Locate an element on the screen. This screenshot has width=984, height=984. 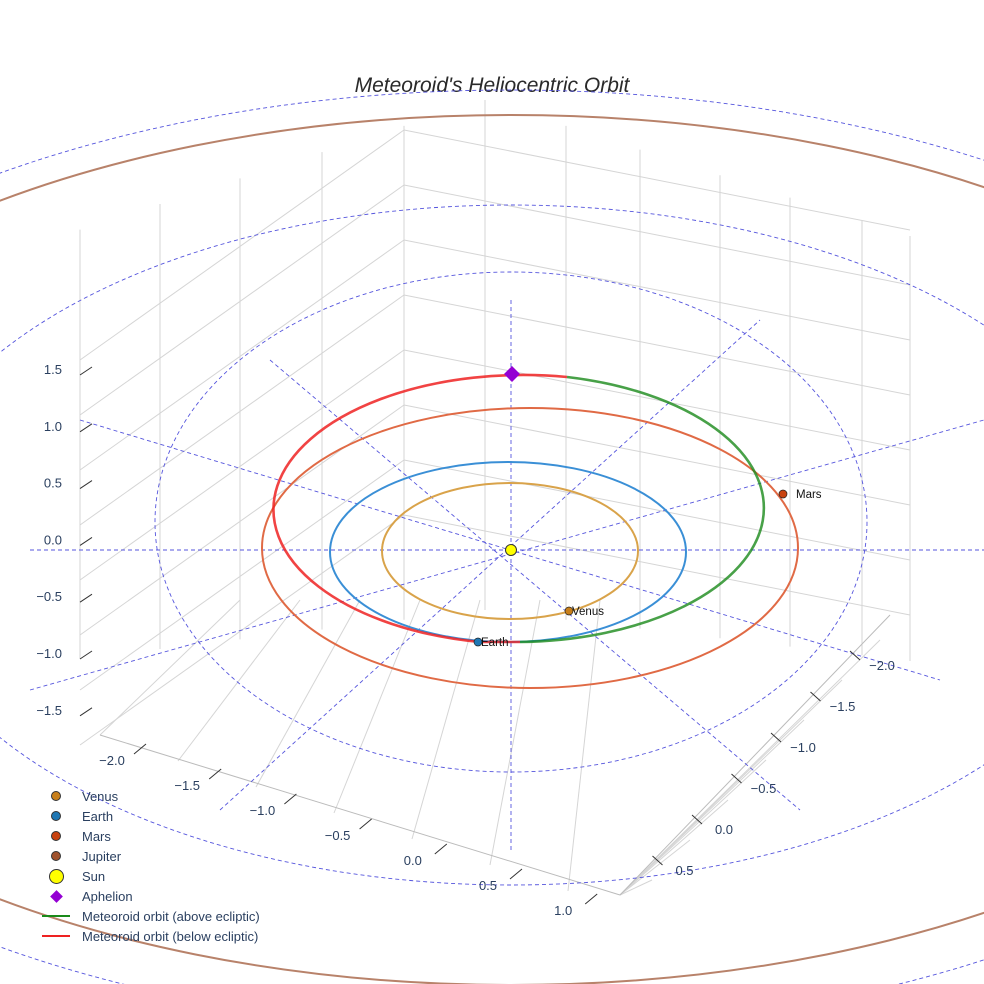
planet-venus is located at coordinates (569, 611).